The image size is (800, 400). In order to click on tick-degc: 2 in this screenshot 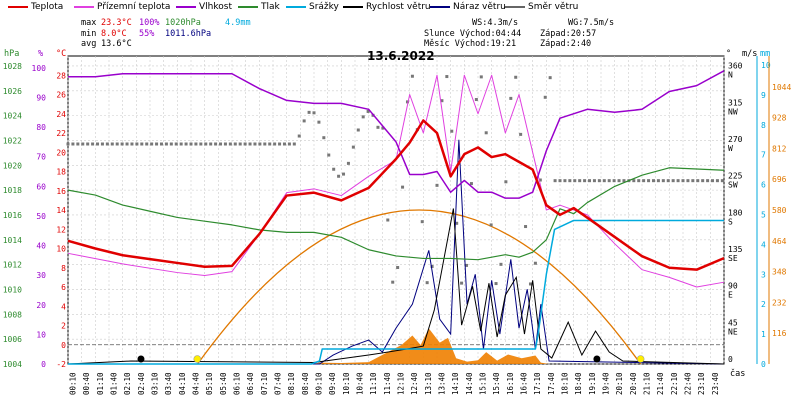, I will do `click(63, 326)`.